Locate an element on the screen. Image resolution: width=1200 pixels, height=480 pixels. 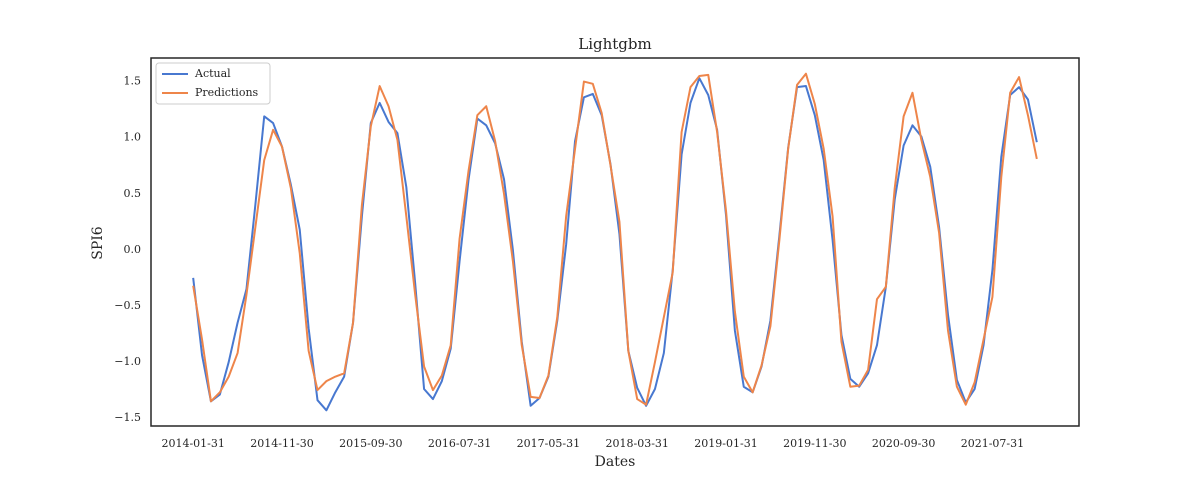
x-tick-label: 2019-11-30 is located at coordinates (814, 443).